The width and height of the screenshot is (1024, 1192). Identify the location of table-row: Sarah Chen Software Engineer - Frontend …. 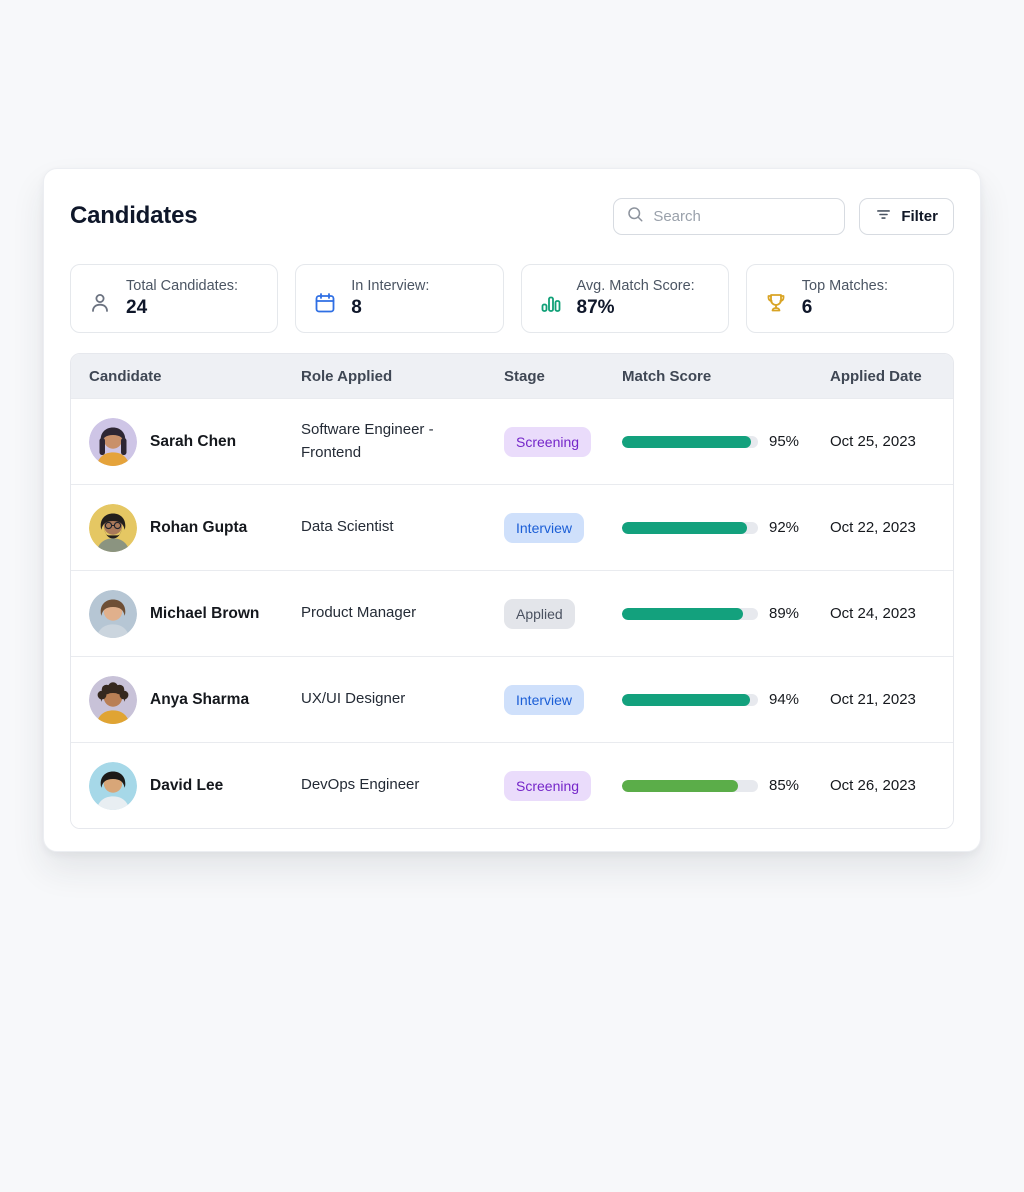
(512, 441).